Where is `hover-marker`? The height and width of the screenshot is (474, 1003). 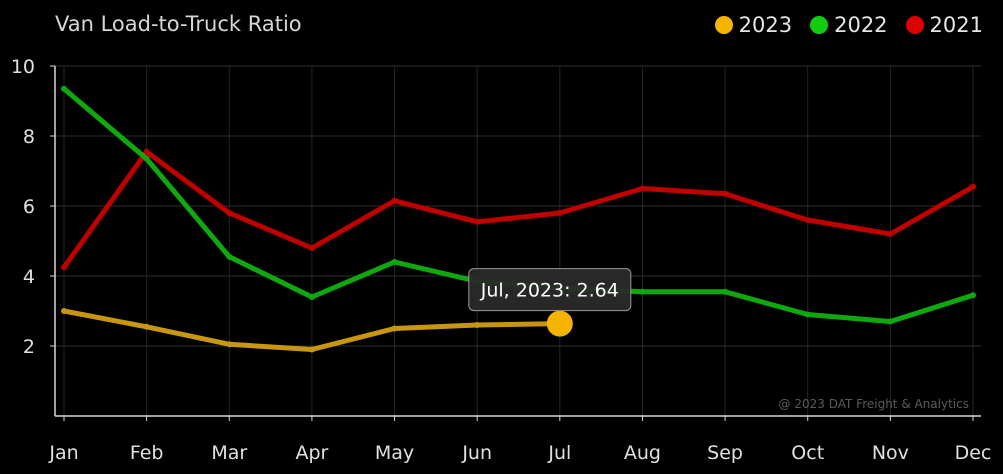 hover-marker is located at coordinates (559, 323).